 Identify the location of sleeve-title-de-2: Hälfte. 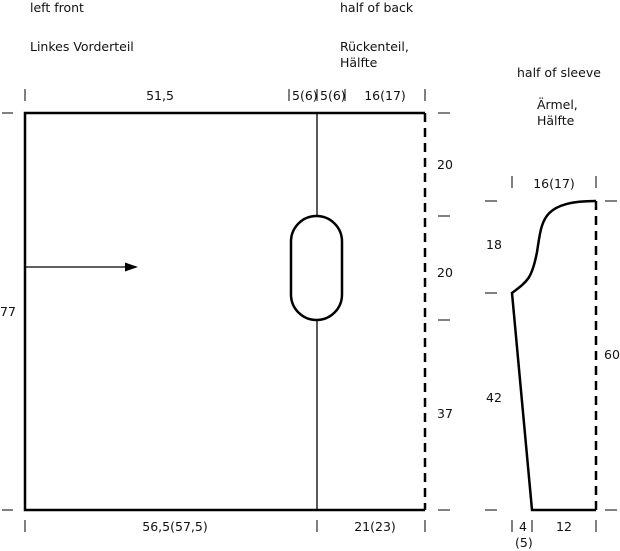
(556, 120).